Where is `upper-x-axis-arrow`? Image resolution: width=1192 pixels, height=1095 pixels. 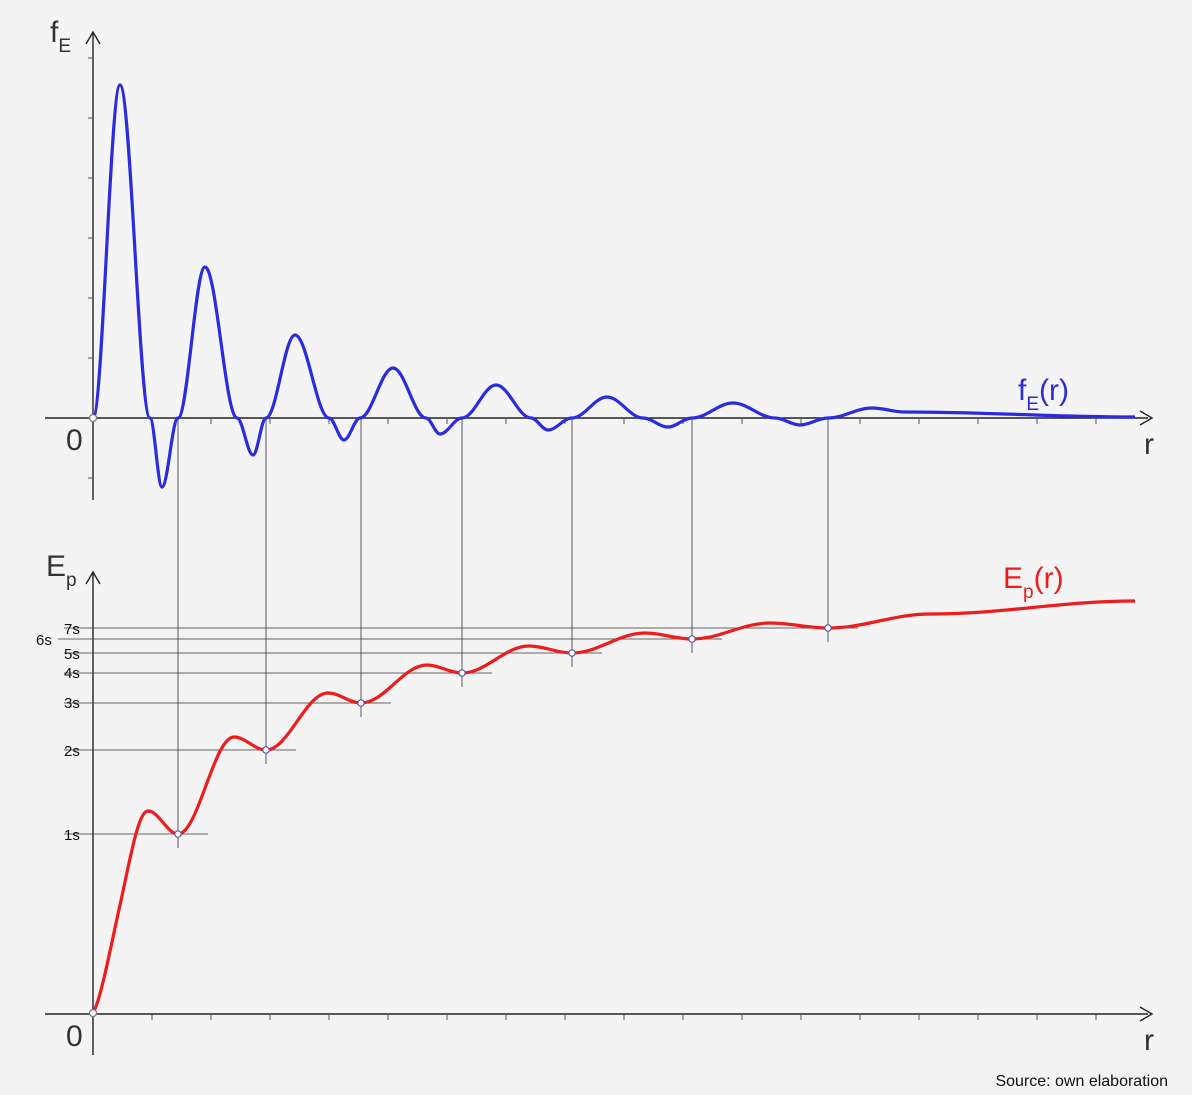 upper-x-axis-arrow is located at coordinates (1146, 418).